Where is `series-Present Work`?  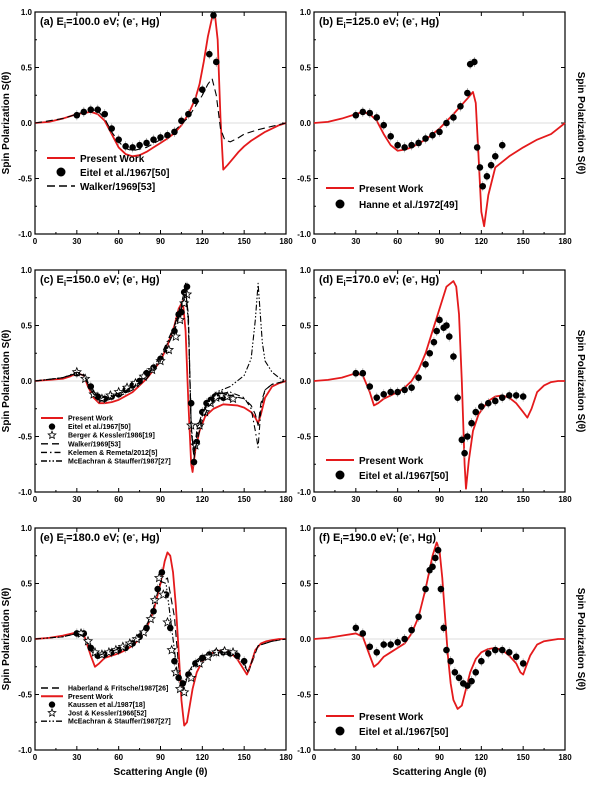
series-Present Work is located at coordinates (439, 385).